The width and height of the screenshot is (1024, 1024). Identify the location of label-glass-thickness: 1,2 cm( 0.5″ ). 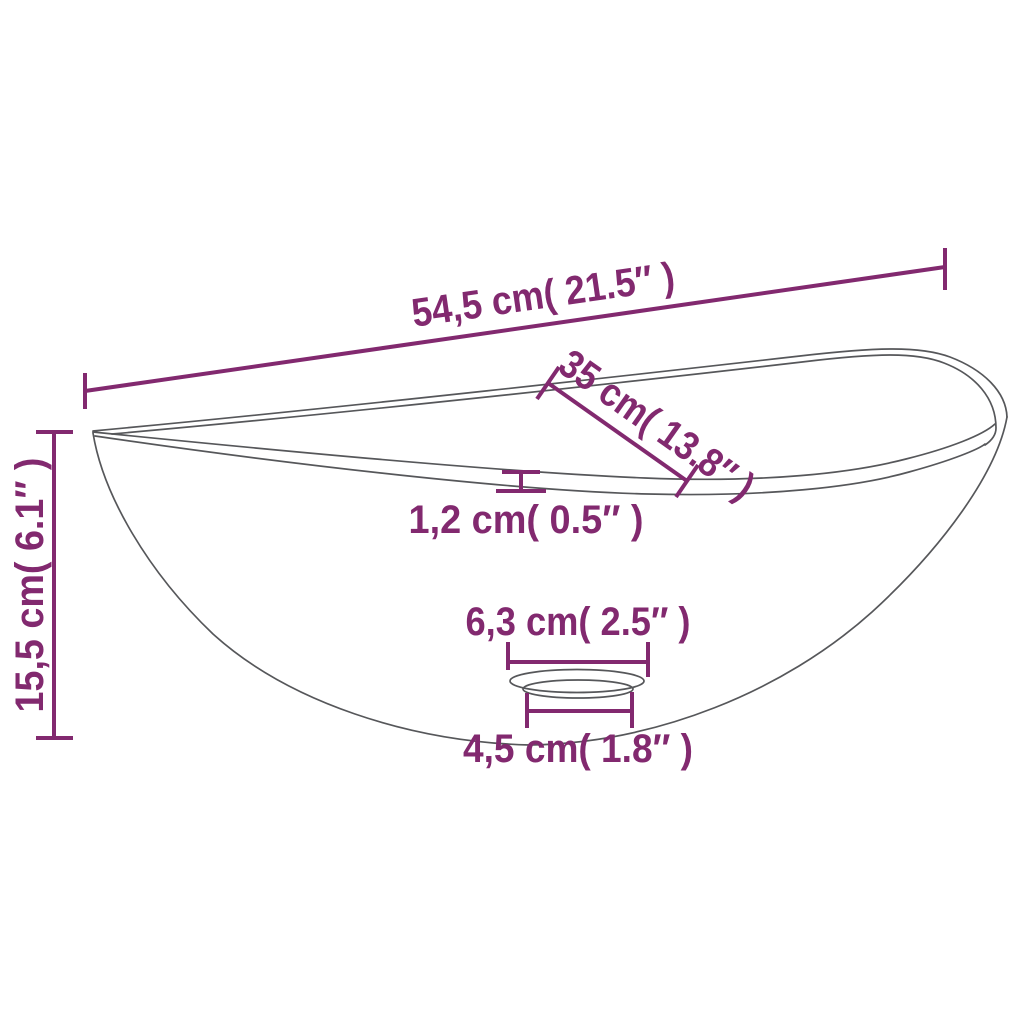
(526, 520).